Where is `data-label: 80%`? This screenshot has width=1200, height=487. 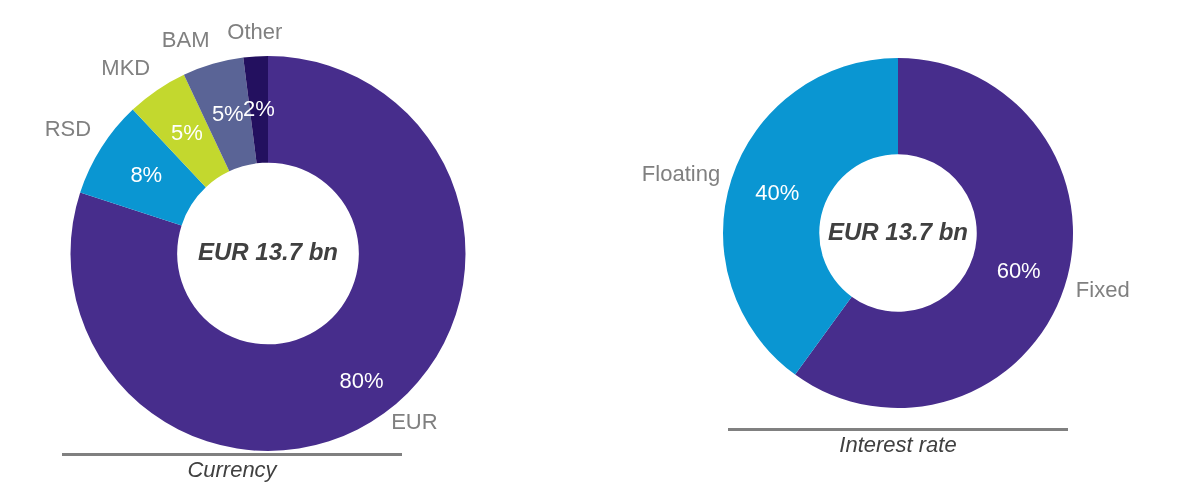 data-label: 80% is located at coordinates (361, 381).